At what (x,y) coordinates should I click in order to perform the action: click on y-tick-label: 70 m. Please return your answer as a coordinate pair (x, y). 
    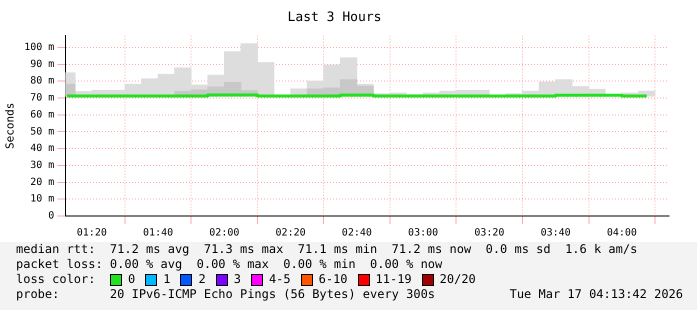
    Looking at the image, I should click on (42, 98).